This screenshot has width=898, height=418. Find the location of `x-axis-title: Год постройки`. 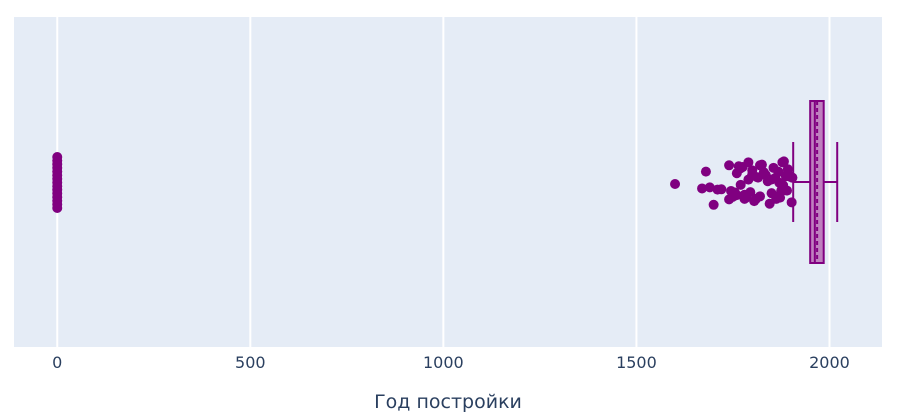

x-axis-title: Год постройки is located at coordinates (448, 402).